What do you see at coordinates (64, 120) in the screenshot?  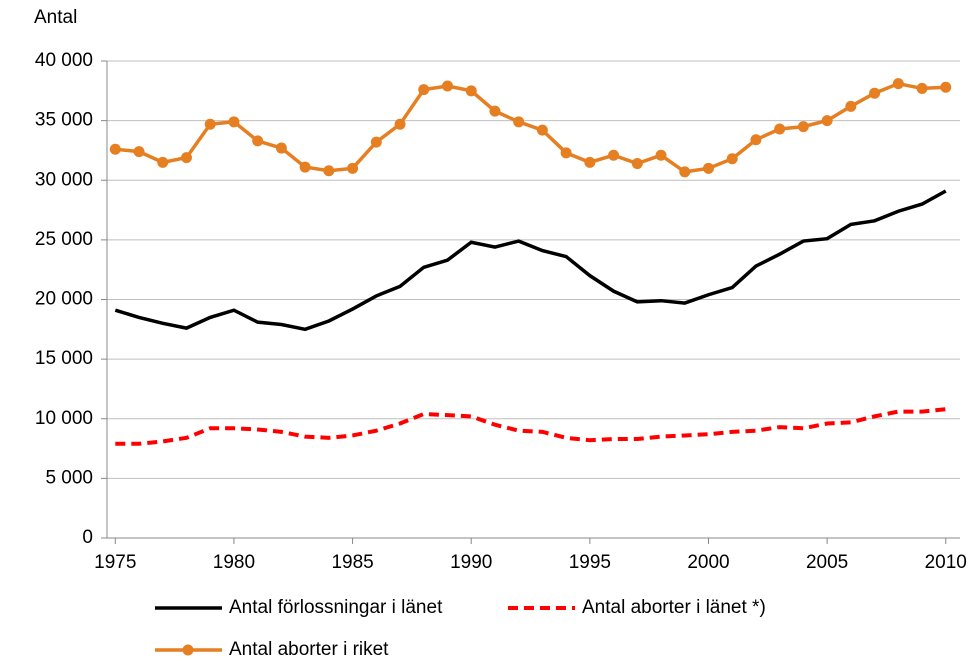 I see `y-tick-label: 35 000` at bounding box center [64, 120].